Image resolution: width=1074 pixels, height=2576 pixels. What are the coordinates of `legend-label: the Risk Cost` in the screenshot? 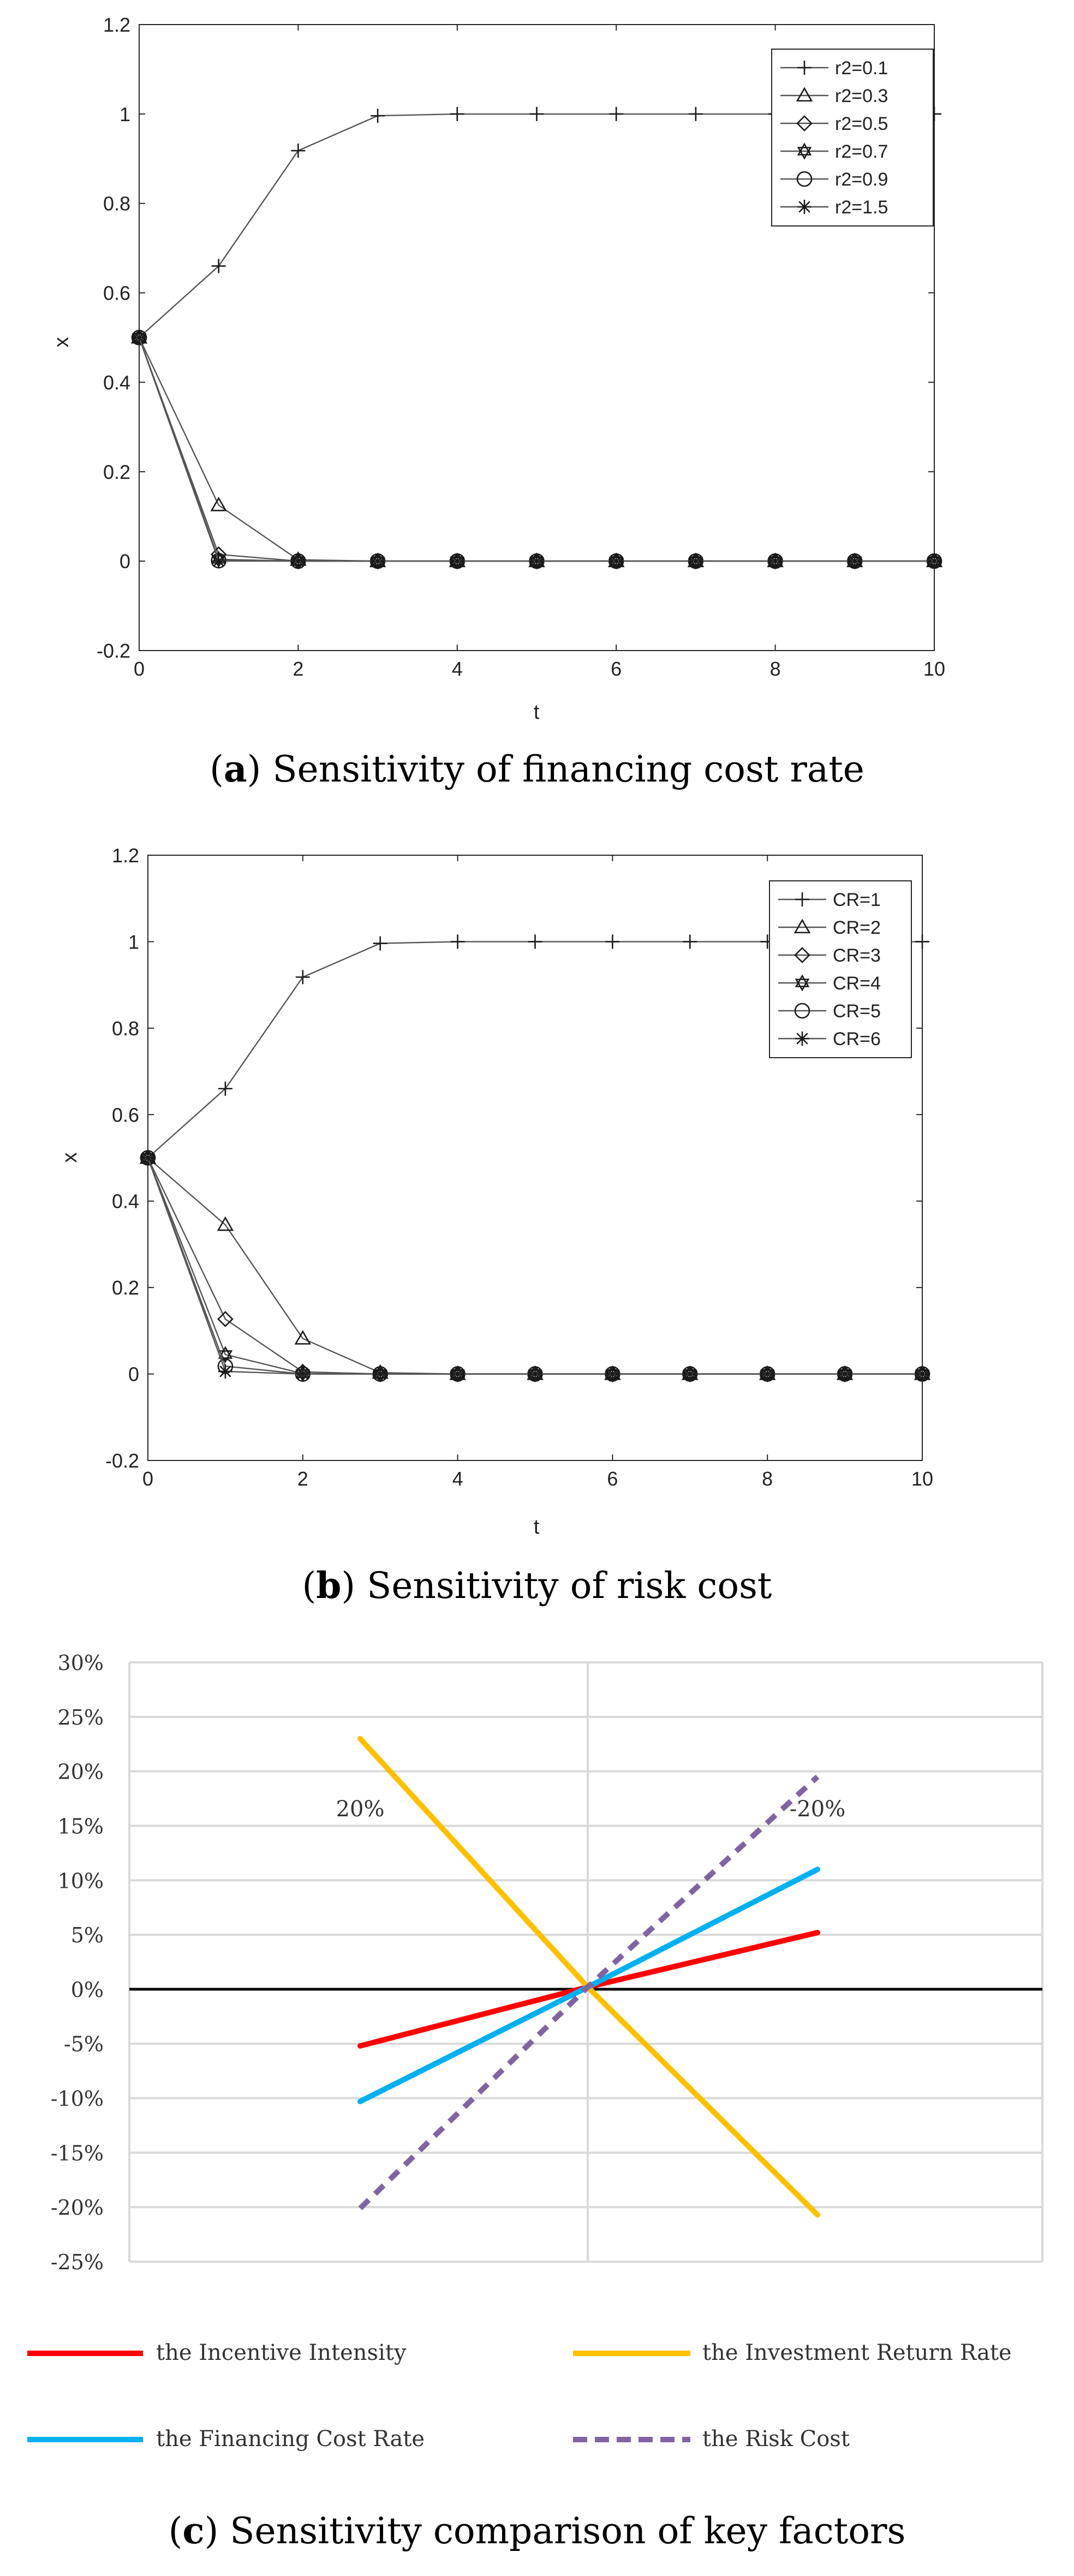 It's located at (776, 2439).